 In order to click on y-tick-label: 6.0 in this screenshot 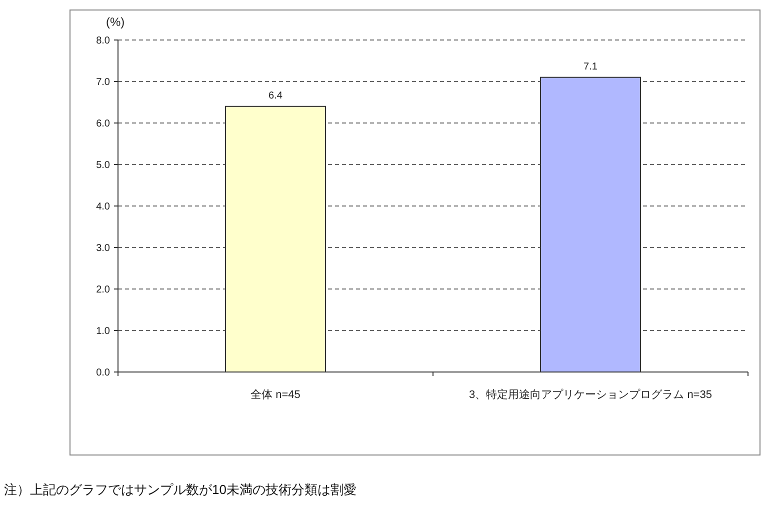, I will do `click(103, 124)`.